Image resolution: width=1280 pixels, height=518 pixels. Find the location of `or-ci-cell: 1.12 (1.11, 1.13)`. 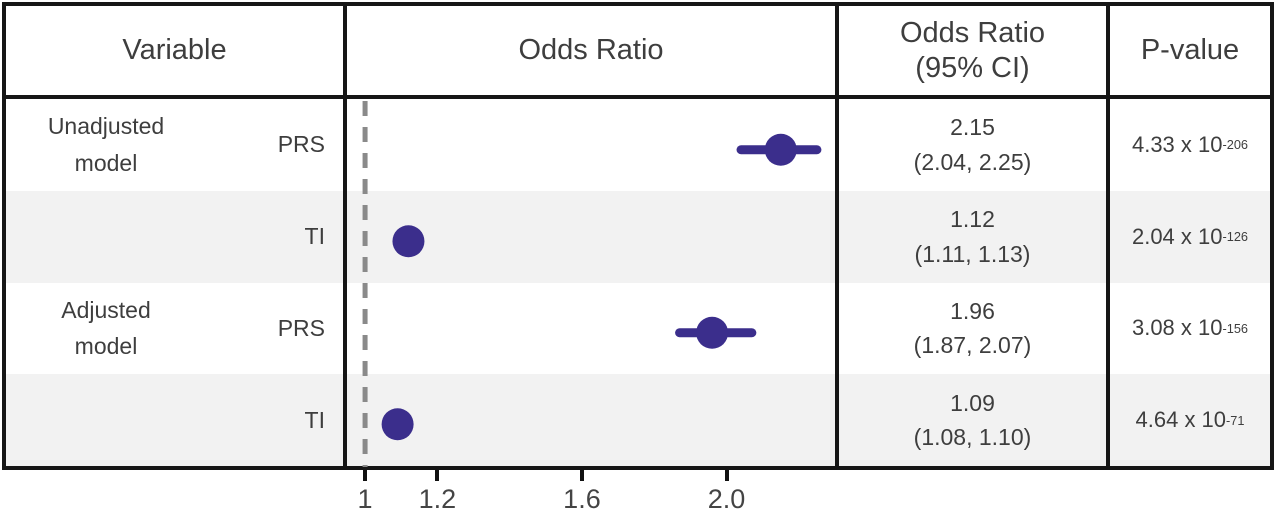

or-ci-cell: 1.12 (1.11, 1.13) is located at coordinates (974, 236).